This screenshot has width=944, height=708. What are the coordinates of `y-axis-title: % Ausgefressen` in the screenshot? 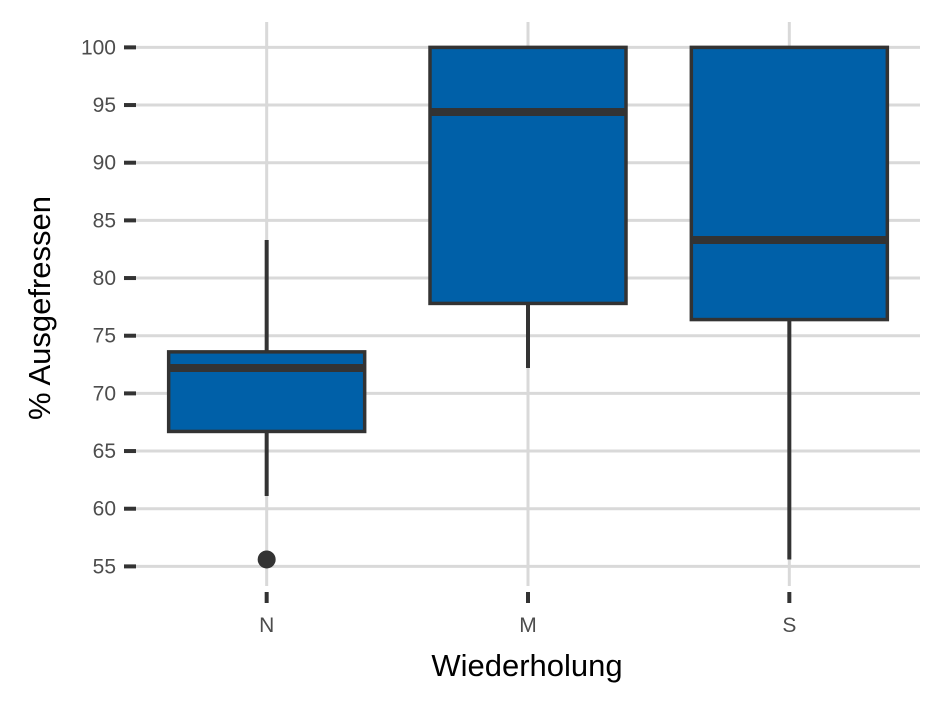 It's located at (39, 308).